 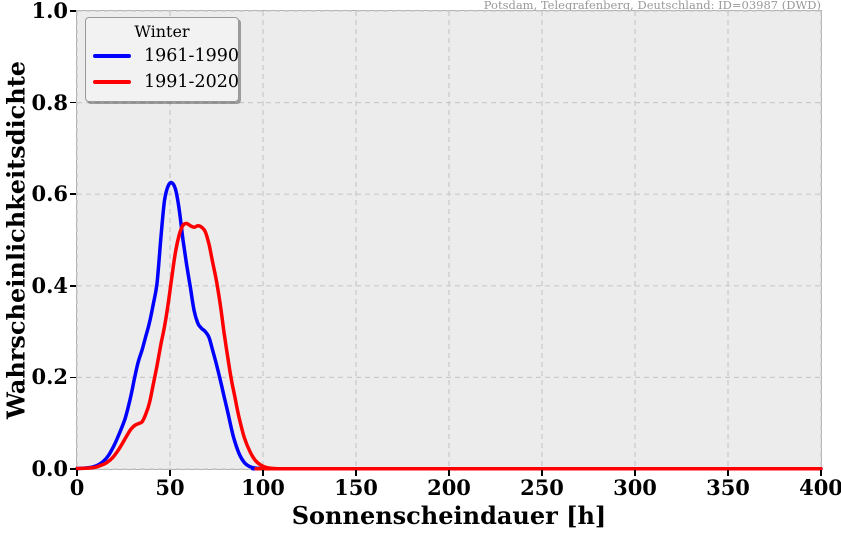 What do you see at coordinates (728, 487) in the screenshot?
I see `x-tick-label: 350` at bounding box center [728, 487].